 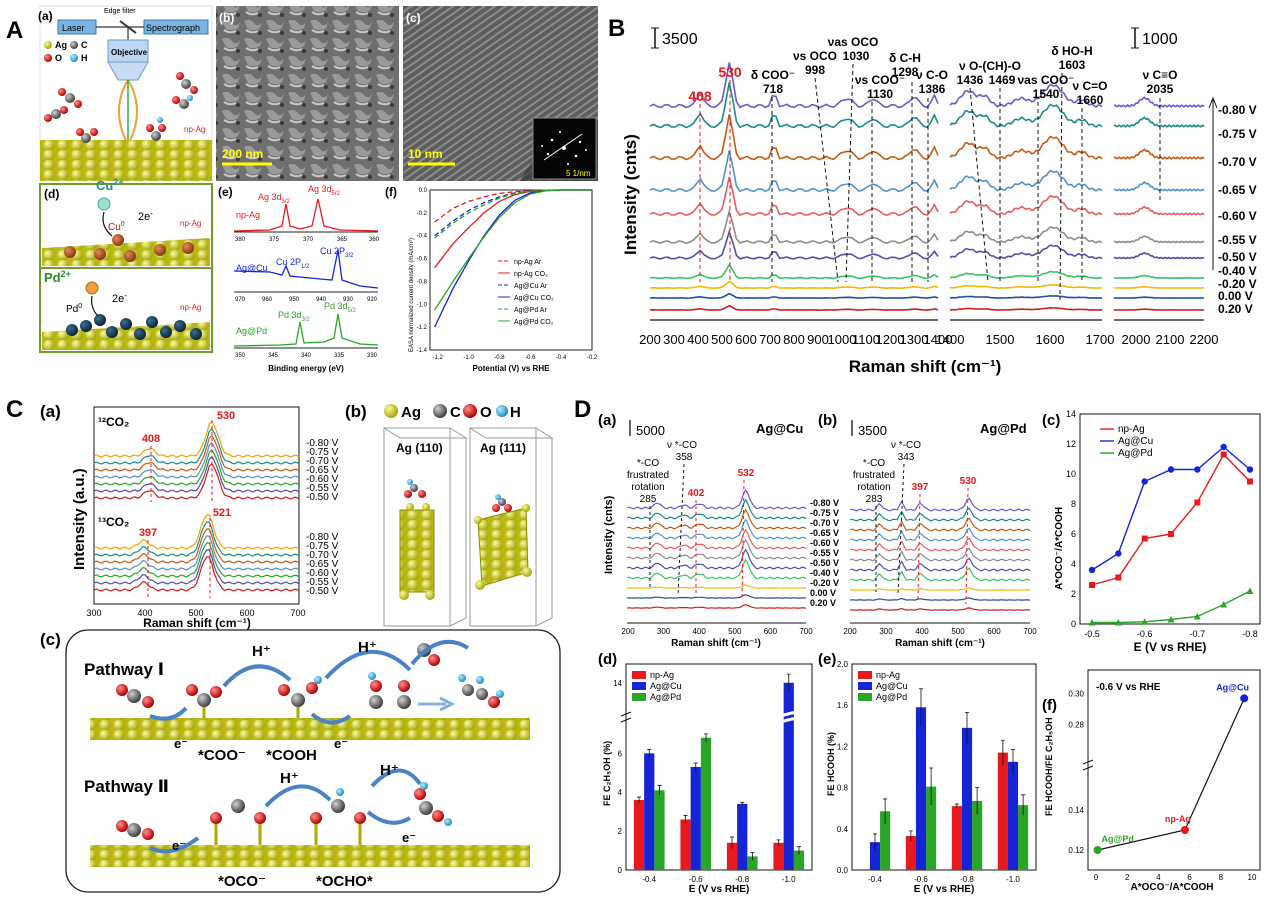 What do you see at coordinates (322, 461) in the screenshot?
I see `potential-label: -0.70 V` at bounding box center [322, 461].